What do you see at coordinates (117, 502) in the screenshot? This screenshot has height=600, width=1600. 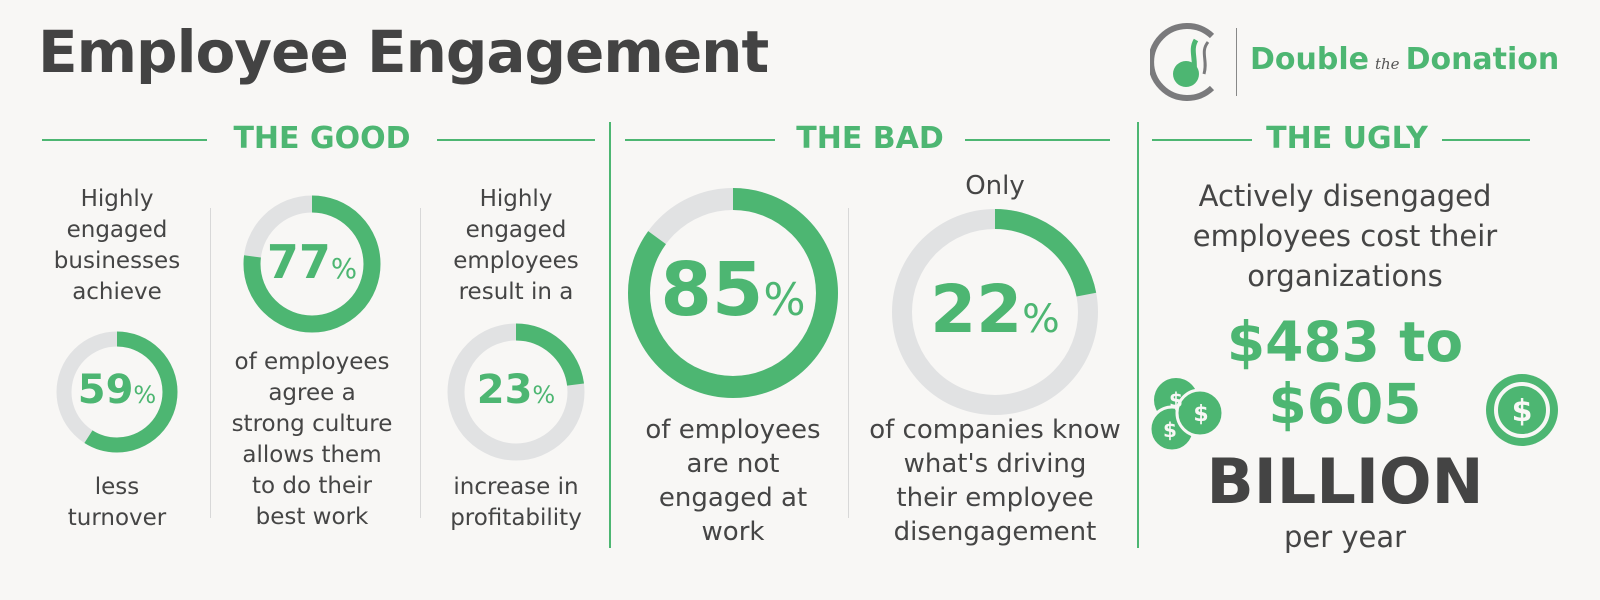 I see `stat-1-after: less turnover` at bounding box center [117, 502].